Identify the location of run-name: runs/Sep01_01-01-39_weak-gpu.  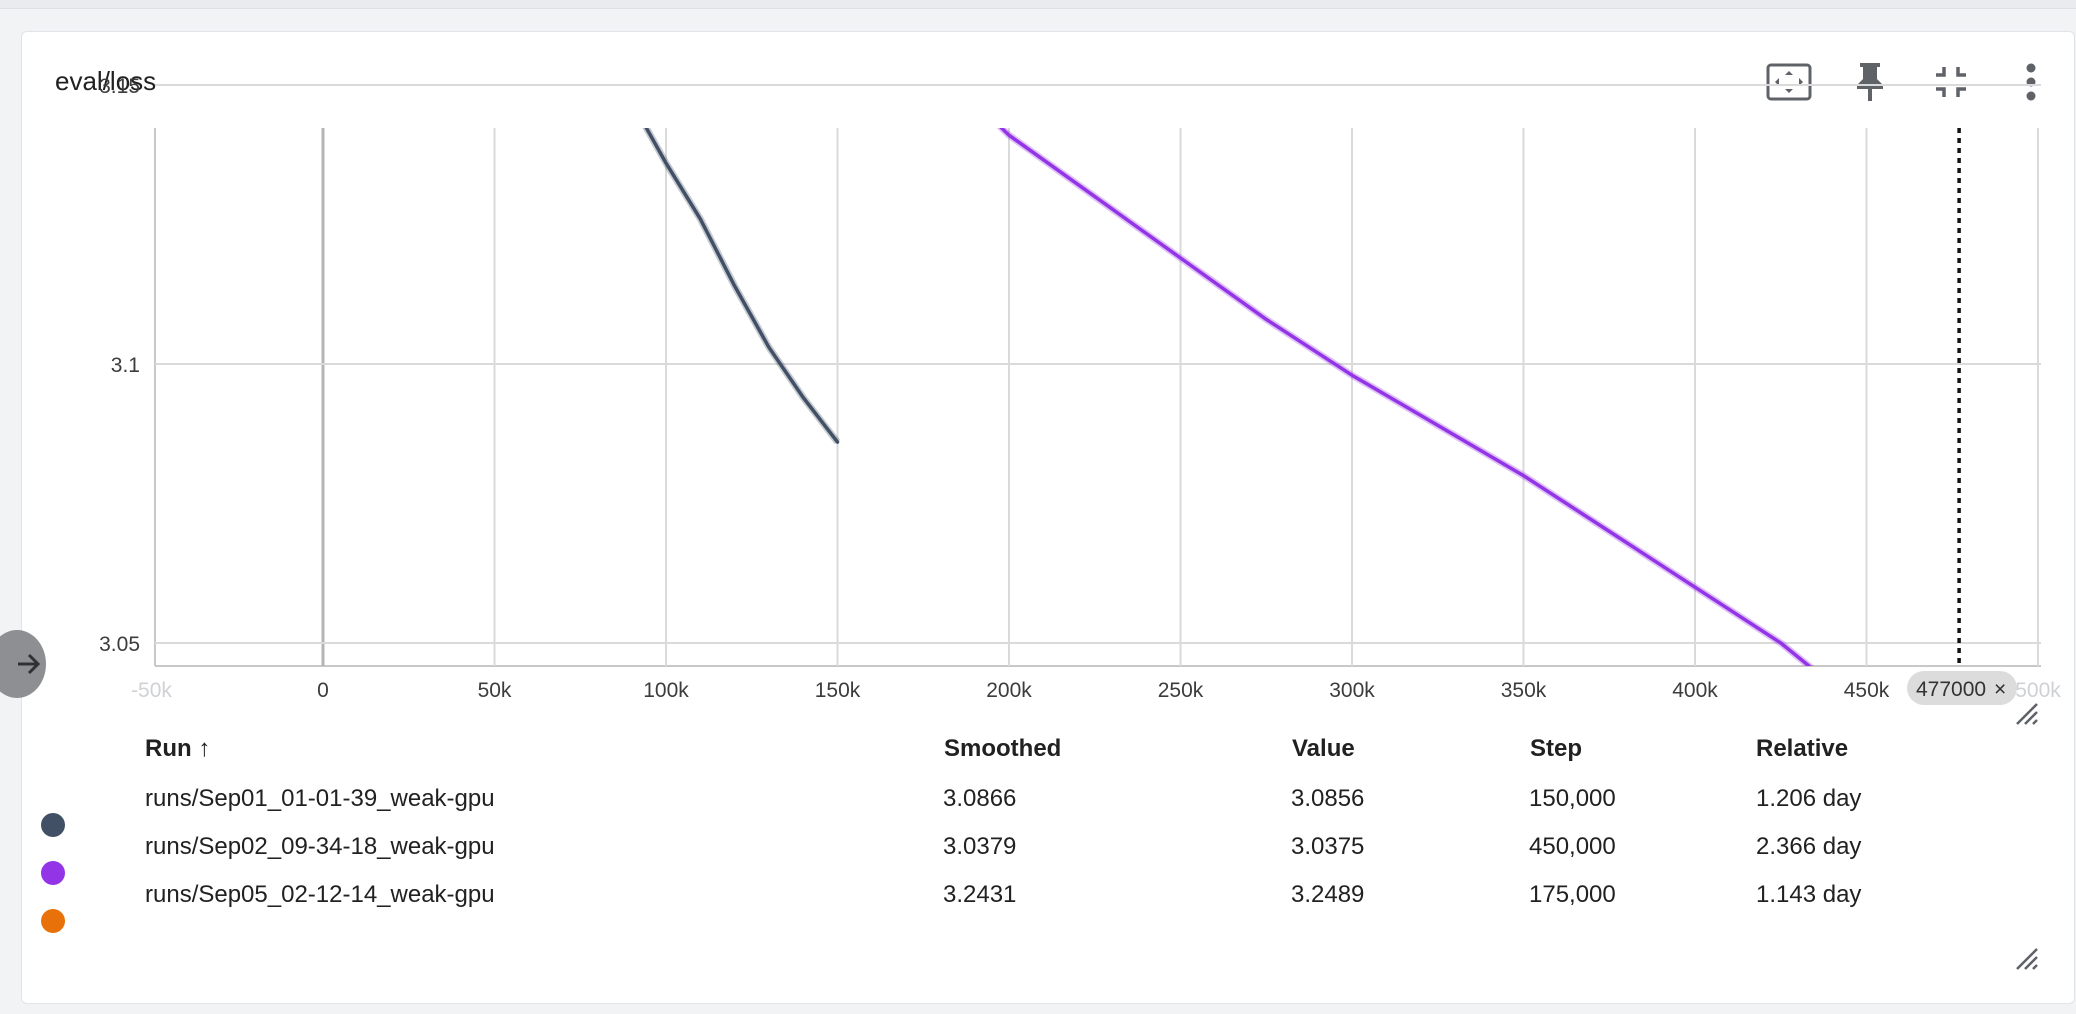
(320, 798).